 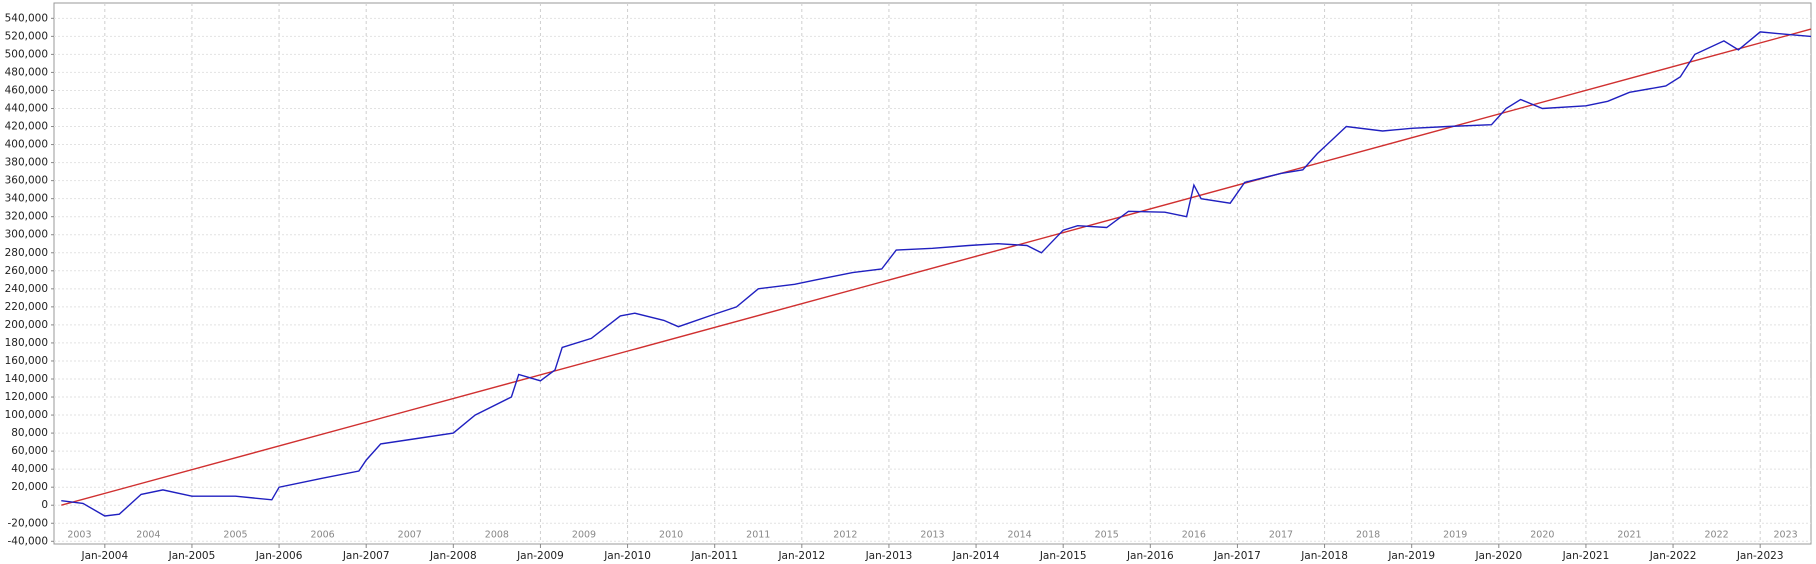 What do you see at coordinates (932, 535) in the screenshot?
I see `year-label: 2013` at bounding box center [932, 535].